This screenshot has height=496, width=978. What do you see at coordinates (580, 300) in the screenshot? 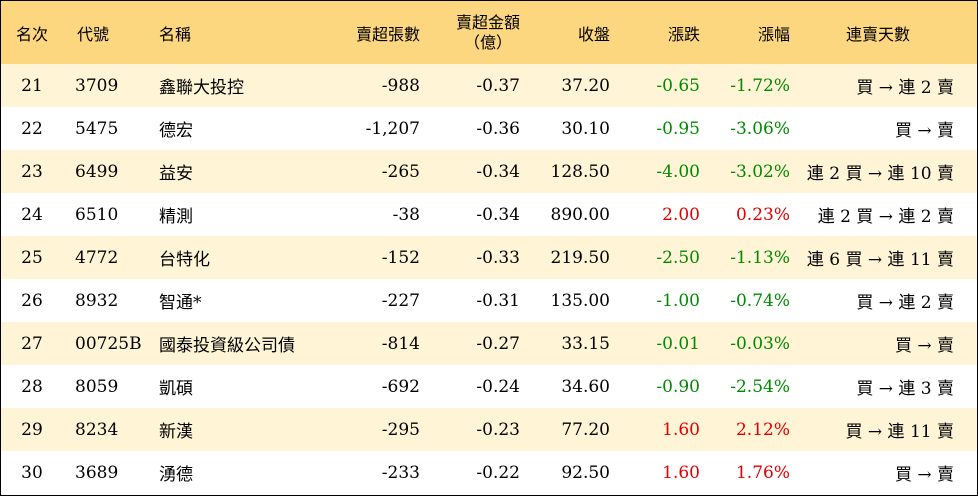
I see `cell-close: 135.00` at bounding box center [580, 300].